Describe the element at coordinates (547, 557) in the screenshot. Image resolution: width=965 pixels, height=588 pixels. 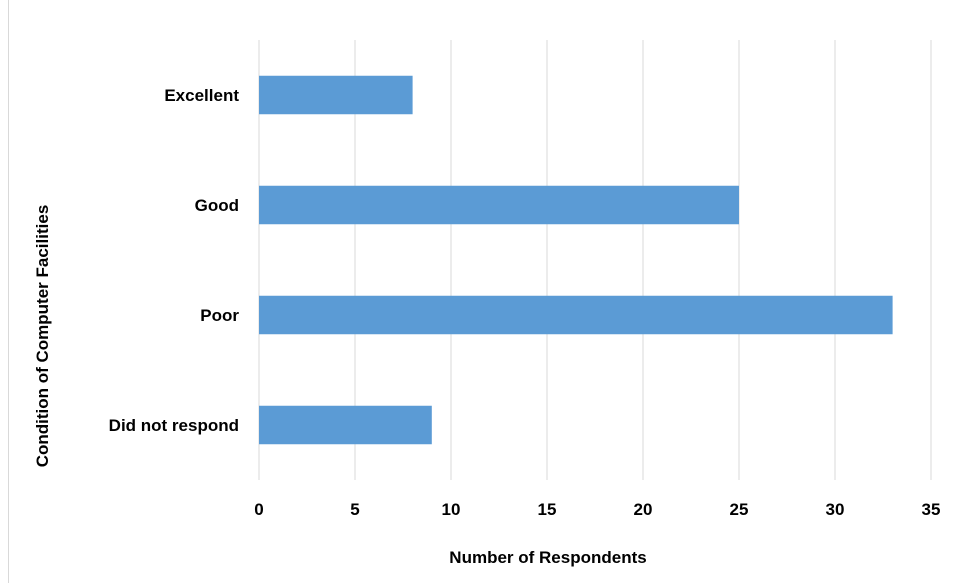
I see `x-axis-label: Number of Respondents` at that location.